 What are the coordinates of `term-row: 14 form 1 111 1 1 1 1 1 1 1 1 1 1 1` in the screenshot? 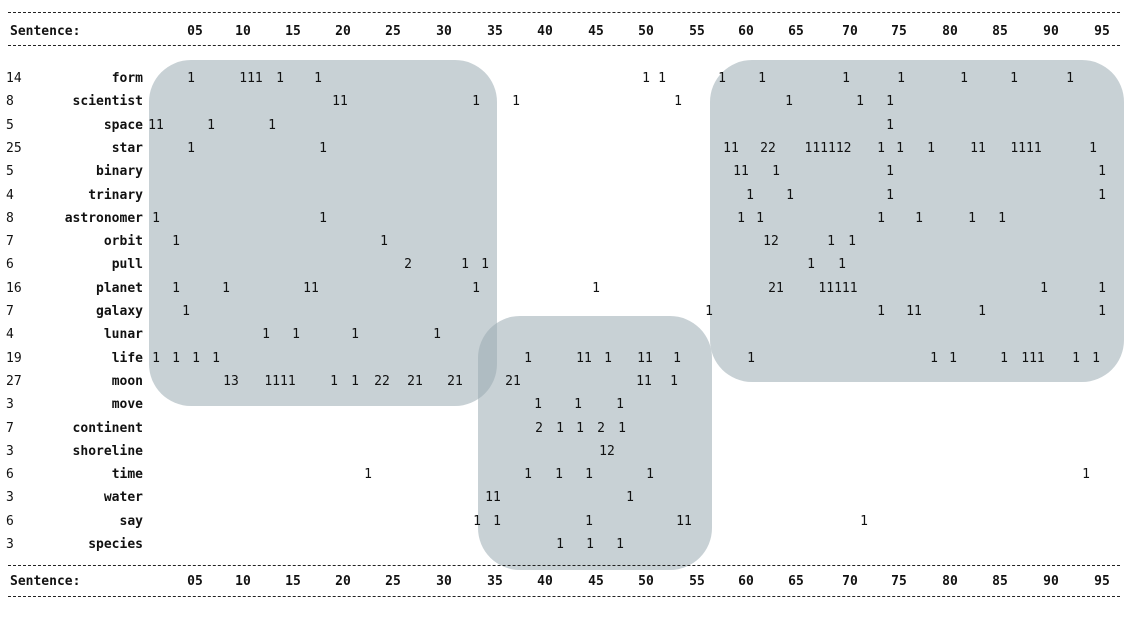 It's located at (568, 79).